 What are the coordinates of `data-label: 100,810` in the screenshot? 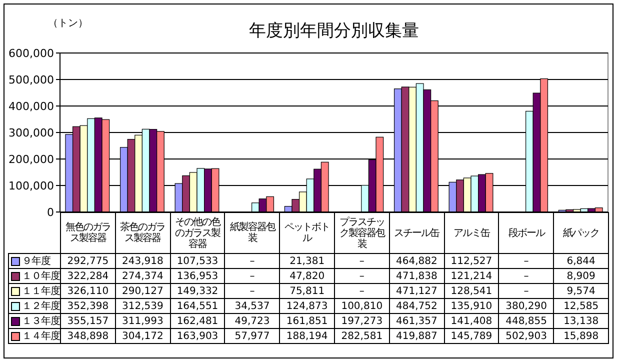 It's located at (362, 306).